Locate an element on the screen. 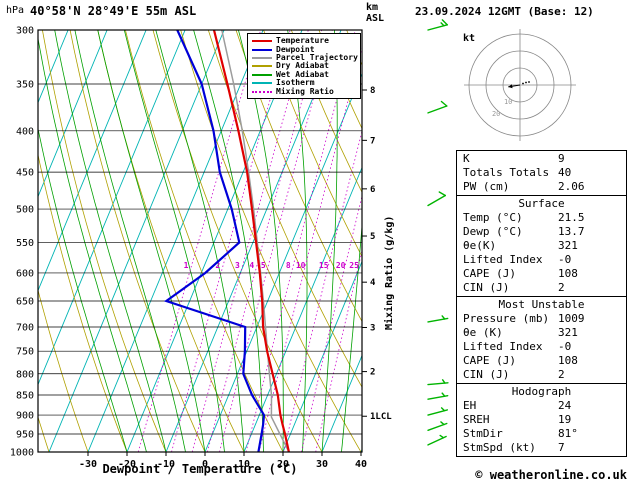 This screenshot has width=629, height=486. index-label: SREH is located at coordinates (476, 419).